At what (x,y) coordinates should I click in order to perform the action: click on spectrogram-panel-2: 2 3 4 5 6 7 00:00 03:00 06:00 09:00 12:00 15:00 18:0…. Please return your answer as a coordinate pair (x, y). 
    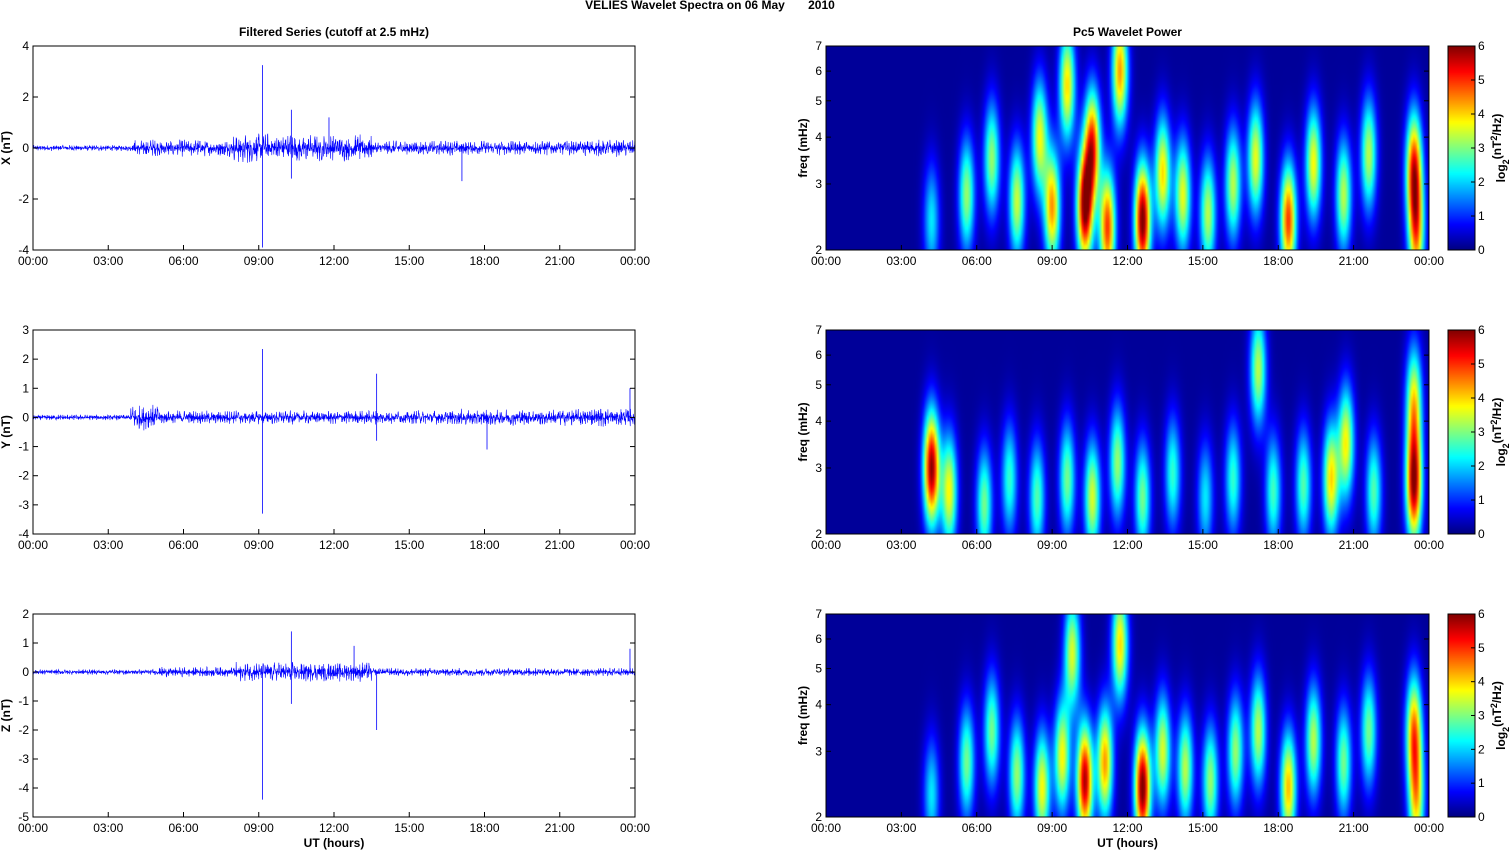
    Looking at the image, I should click on (1153, 437).